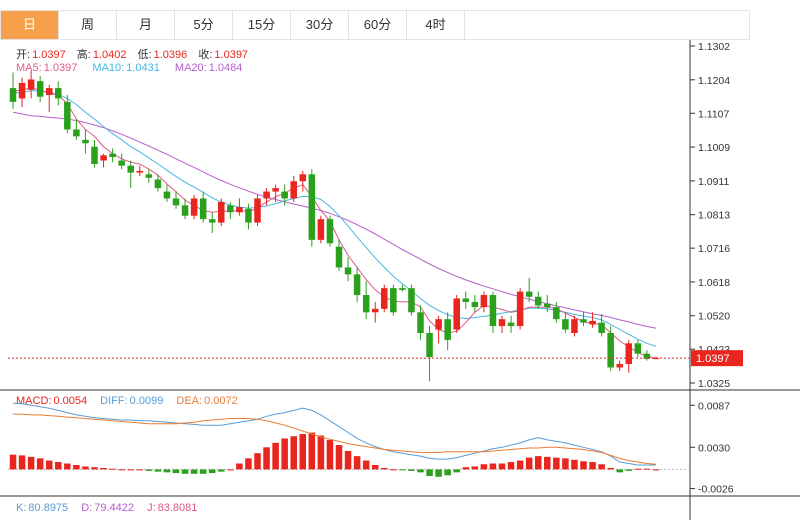 Image resolution: width=800 pixels, height=520 pixels. Describe the element at coordinates (109, 55) in the screenshot. I see `high-value: 1.0402` at that location.